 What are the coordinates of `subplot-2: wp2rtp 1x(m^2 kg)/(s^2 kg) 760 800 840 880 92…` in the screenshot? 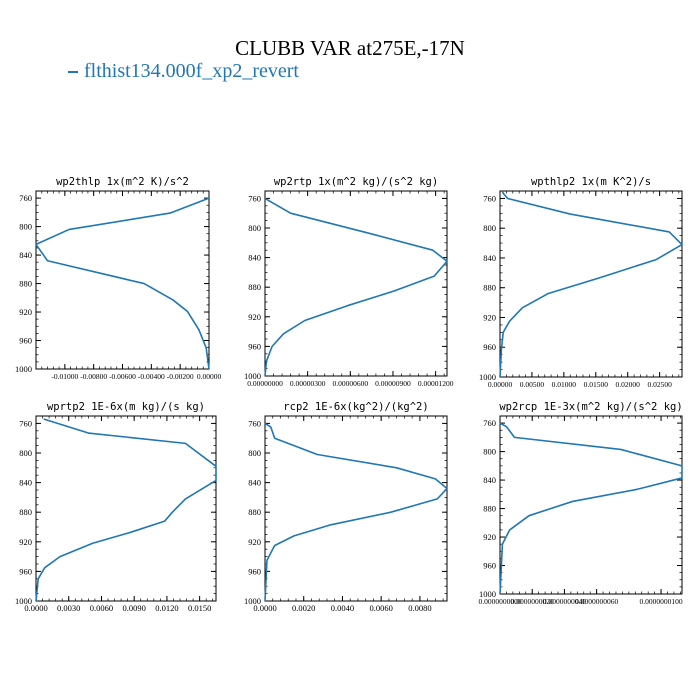 It's located at (349, 282).